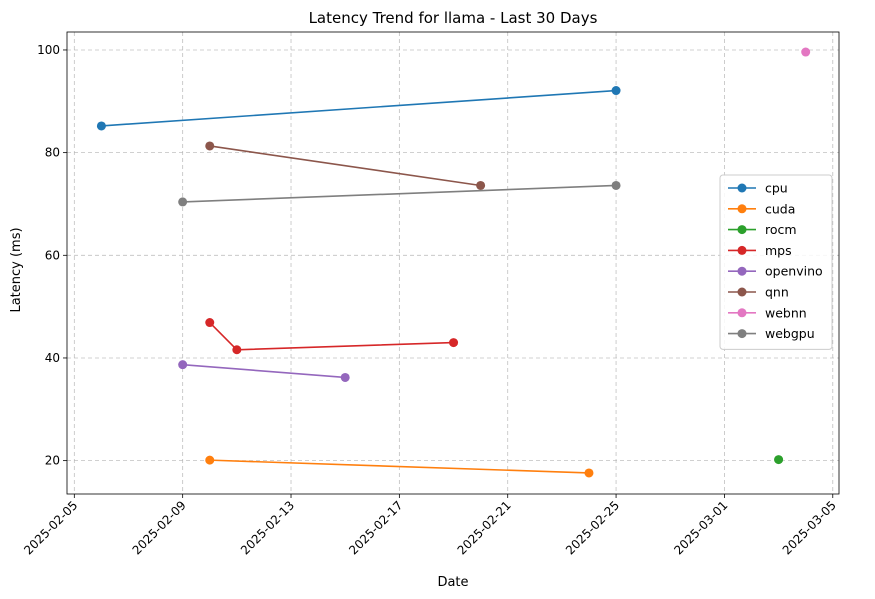 This screenshot has height=599, width=875. I want to click on legend-label-webgpu: webgpu, so click(790, 333).